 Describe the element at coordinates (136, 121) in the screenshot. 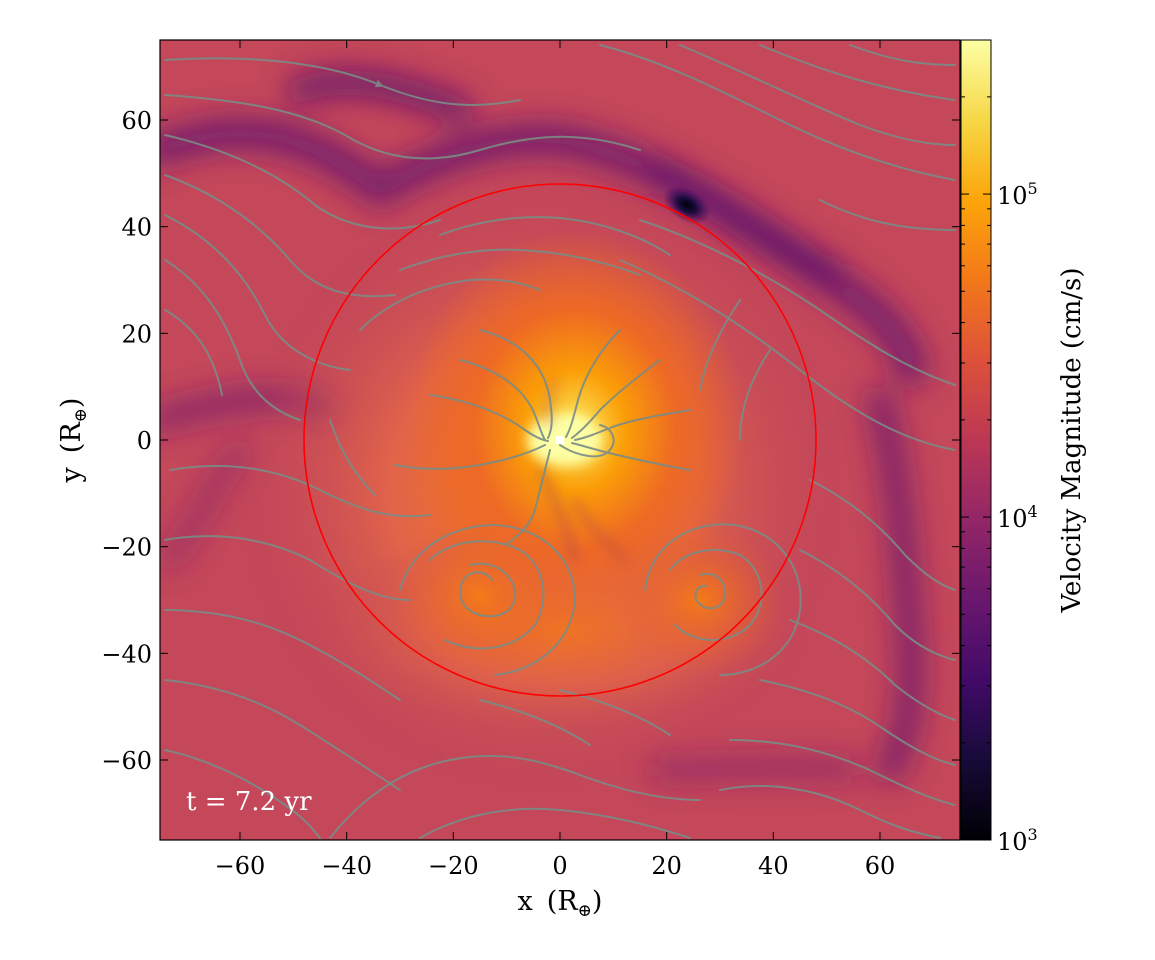

I see `y-tick-label: 60` at that location.